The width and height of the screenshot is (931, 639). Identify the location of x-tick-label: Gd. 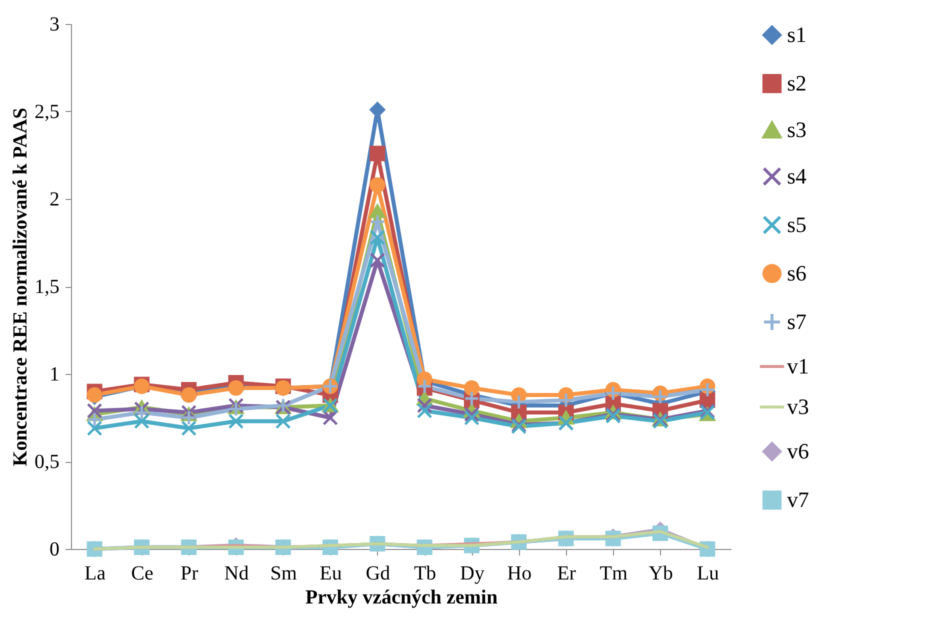
(378, 573).